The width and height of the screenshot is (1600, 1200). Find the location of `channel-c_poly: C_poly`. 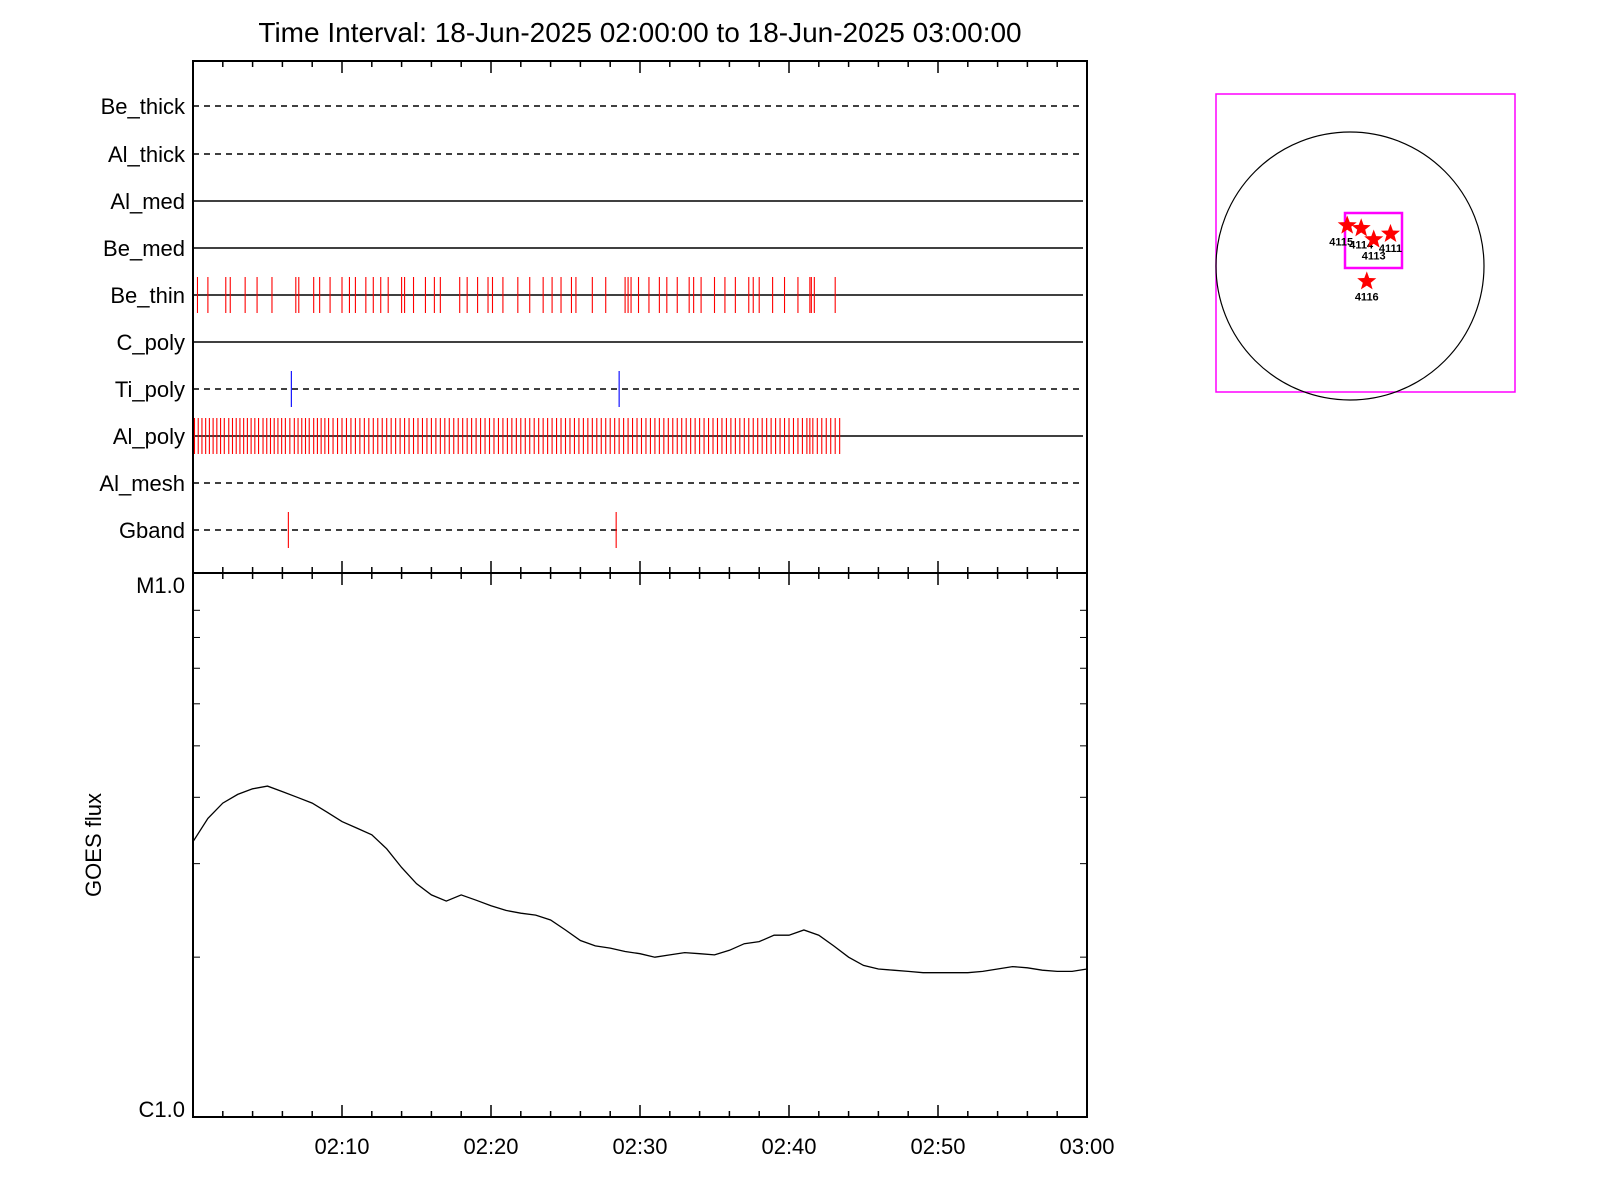

channel-c_poly: C_poly is located at coordinates (600, 342).